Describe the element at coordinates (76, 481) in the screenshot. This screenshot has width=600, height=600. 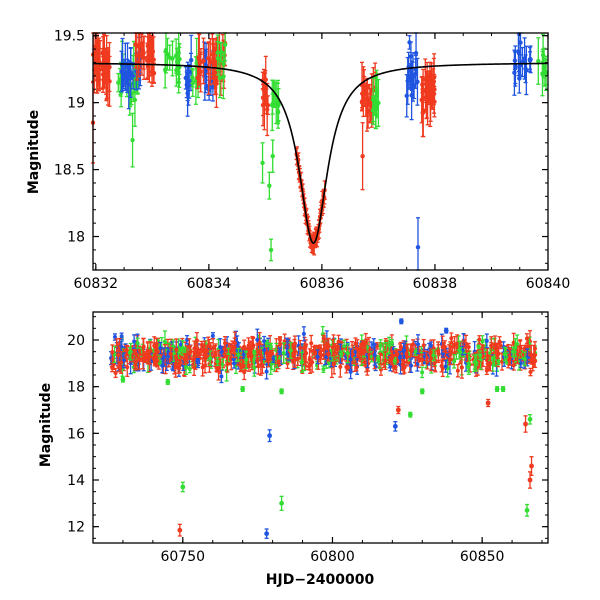
I see `bottom-ytick-label: 14` at that location.